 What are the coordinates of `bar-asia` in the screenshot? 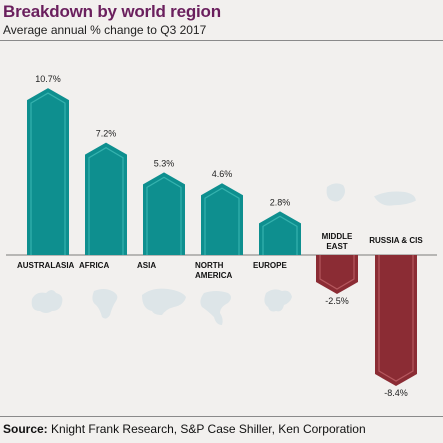 It's located at (164, 213).